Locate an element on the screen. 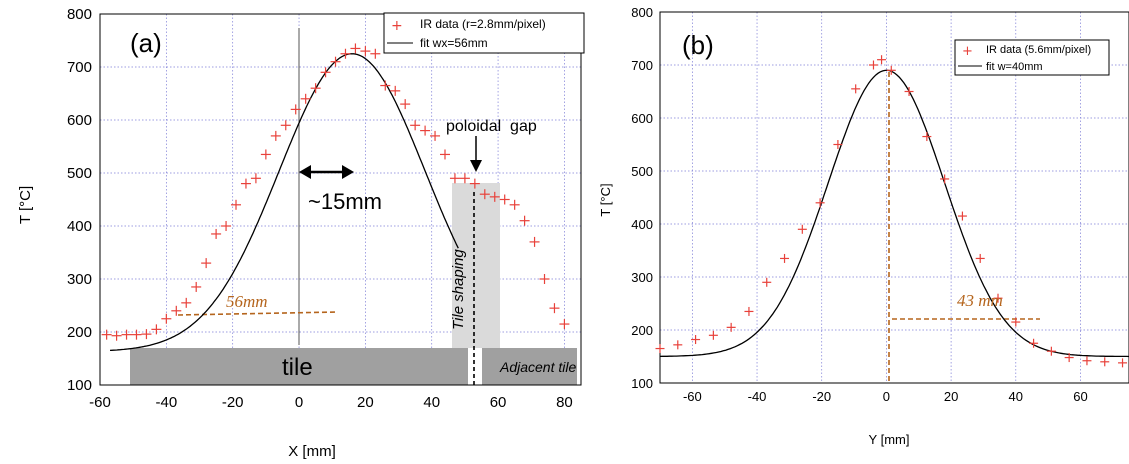 The height and width of the screenshot is (464, 1129). x-tick-label: 0 is located at coordinates (299, 402).